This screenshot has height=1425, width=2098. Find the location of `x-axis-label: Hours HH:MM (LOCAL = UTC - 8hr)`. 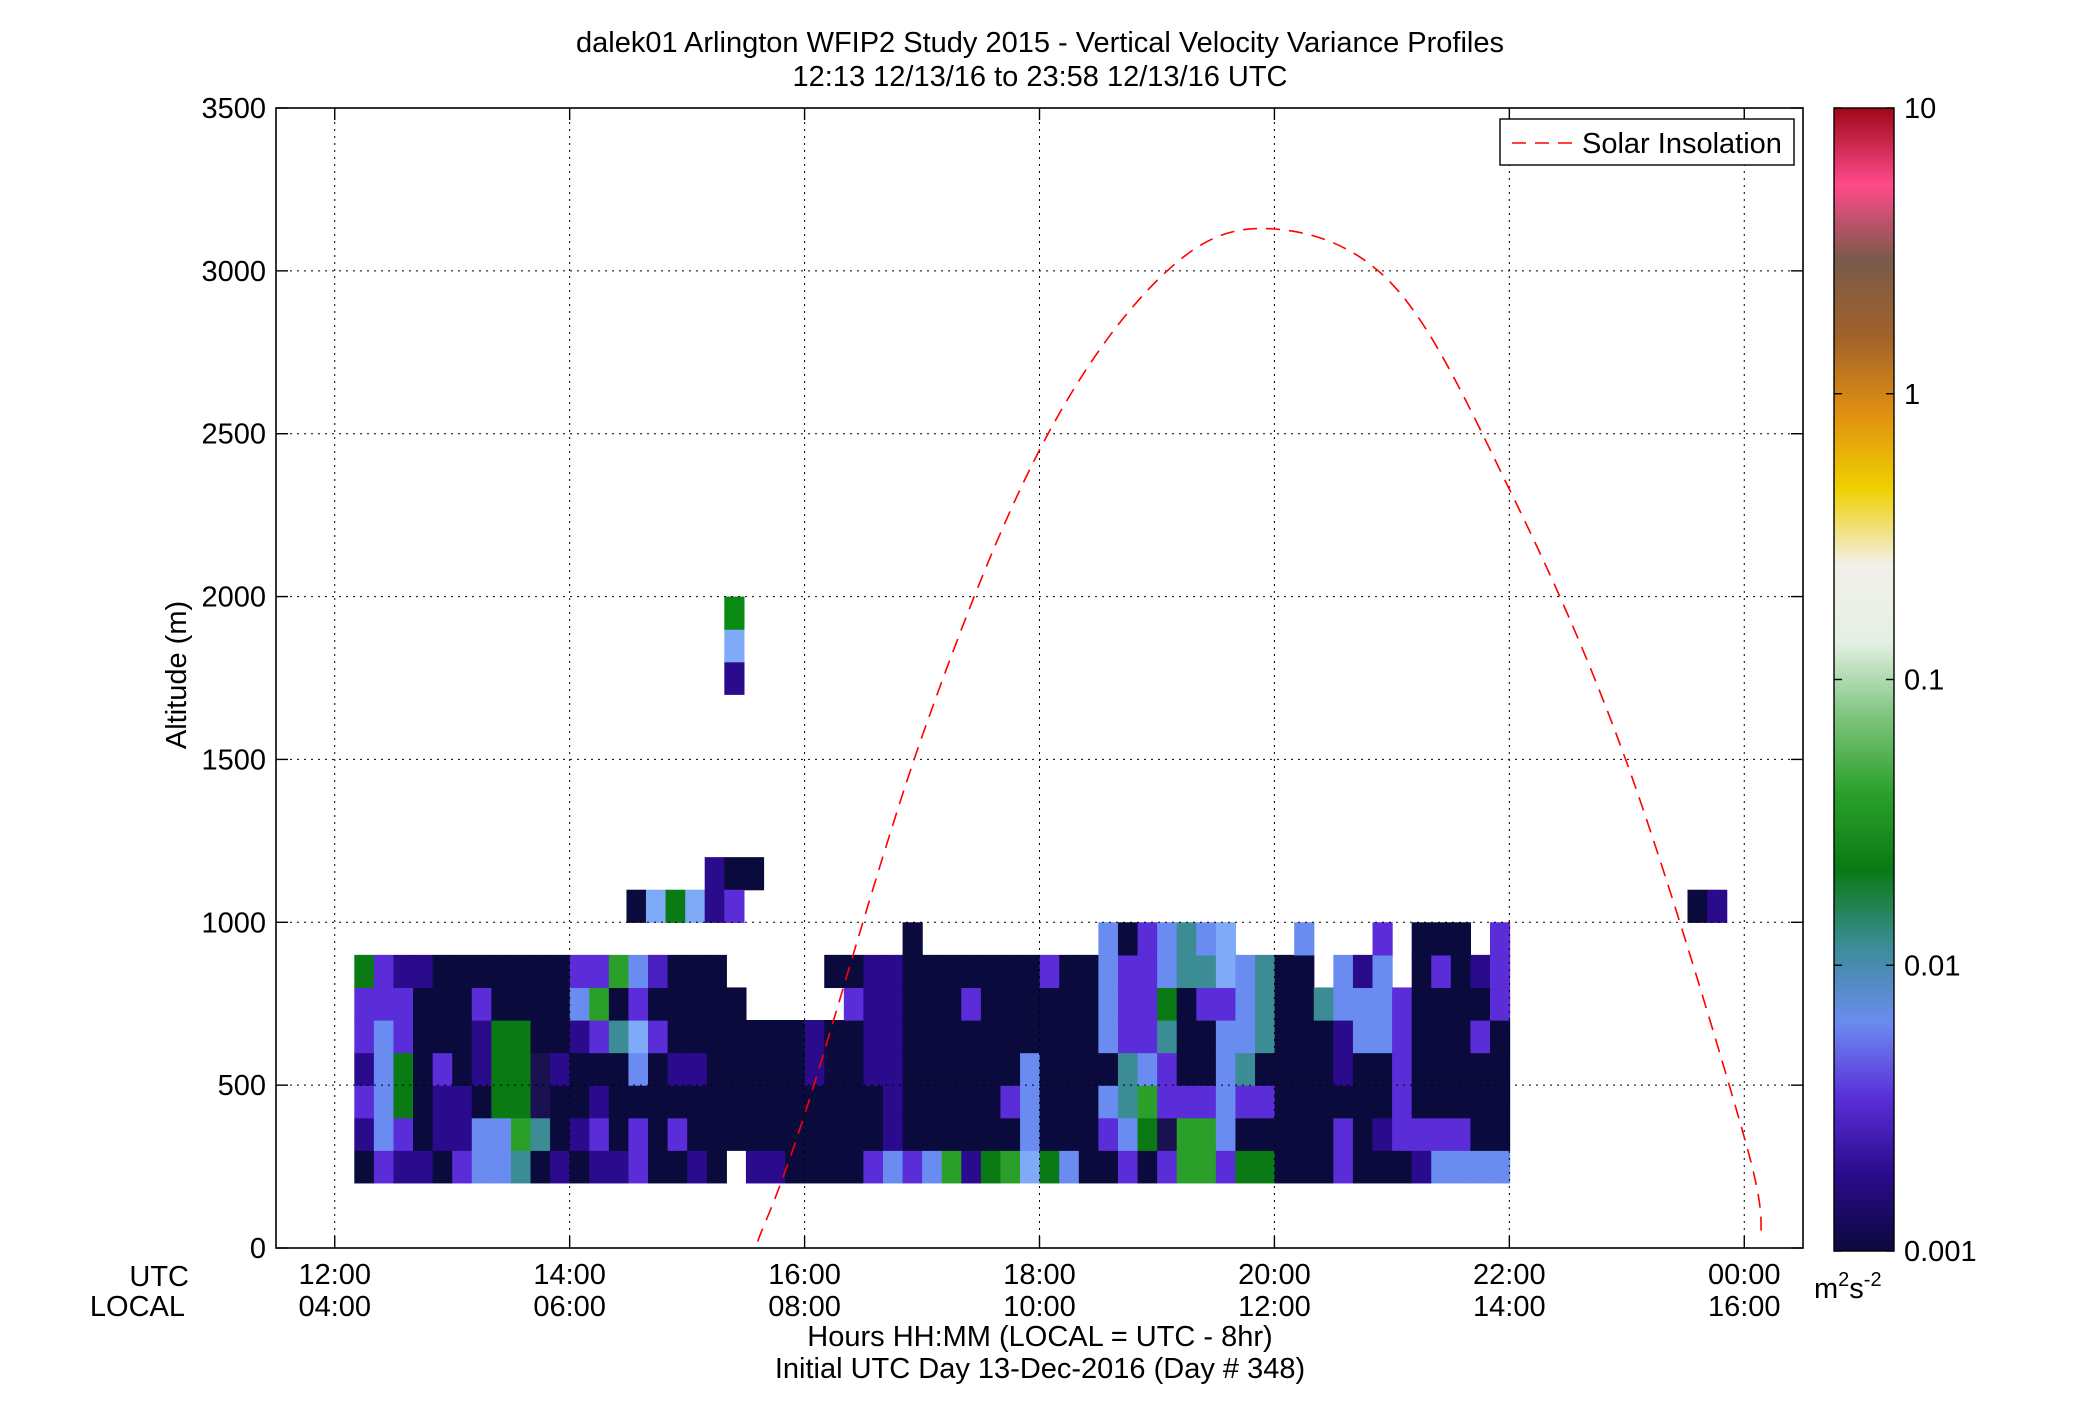

x-axis-label: Hours HH:MM (LOCAL = UTC - 8hr) is located at coordinates (1039, 1337).